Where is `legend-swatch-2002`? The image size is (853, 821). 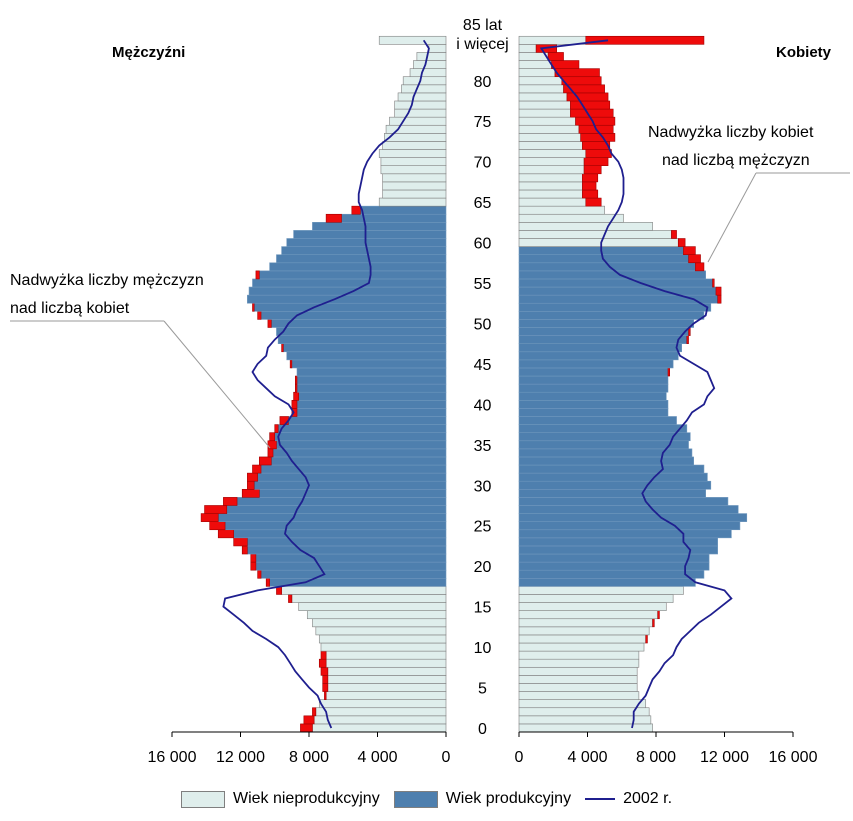
legend-swatch-2002 is located at coordinates (600, 799).